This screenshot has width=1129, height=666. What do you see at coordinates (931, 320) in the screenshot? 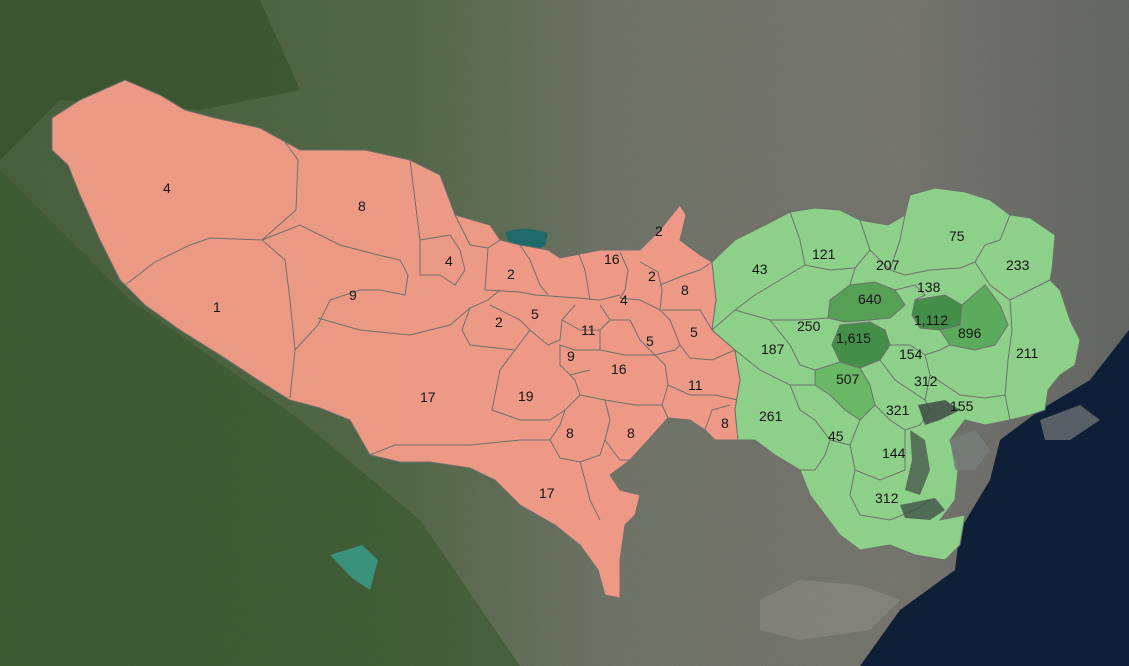
I see `region-value-label: 1,112` at bounding box center [931, 320].